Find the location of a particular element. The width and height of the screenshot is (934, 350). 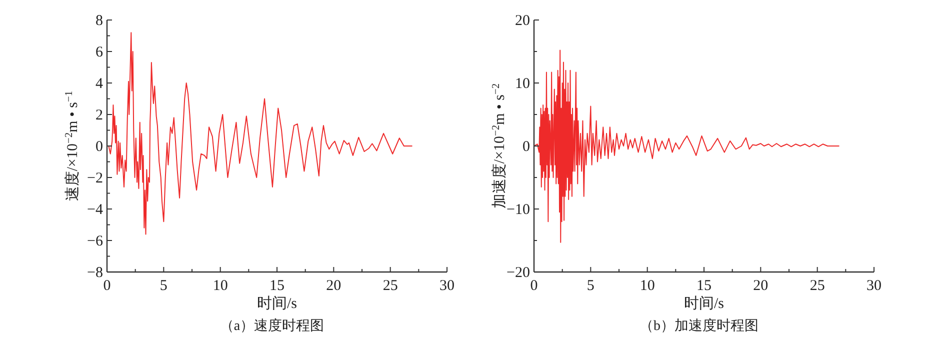

y-tick-label: 8 is located at coordinates (99, 21).